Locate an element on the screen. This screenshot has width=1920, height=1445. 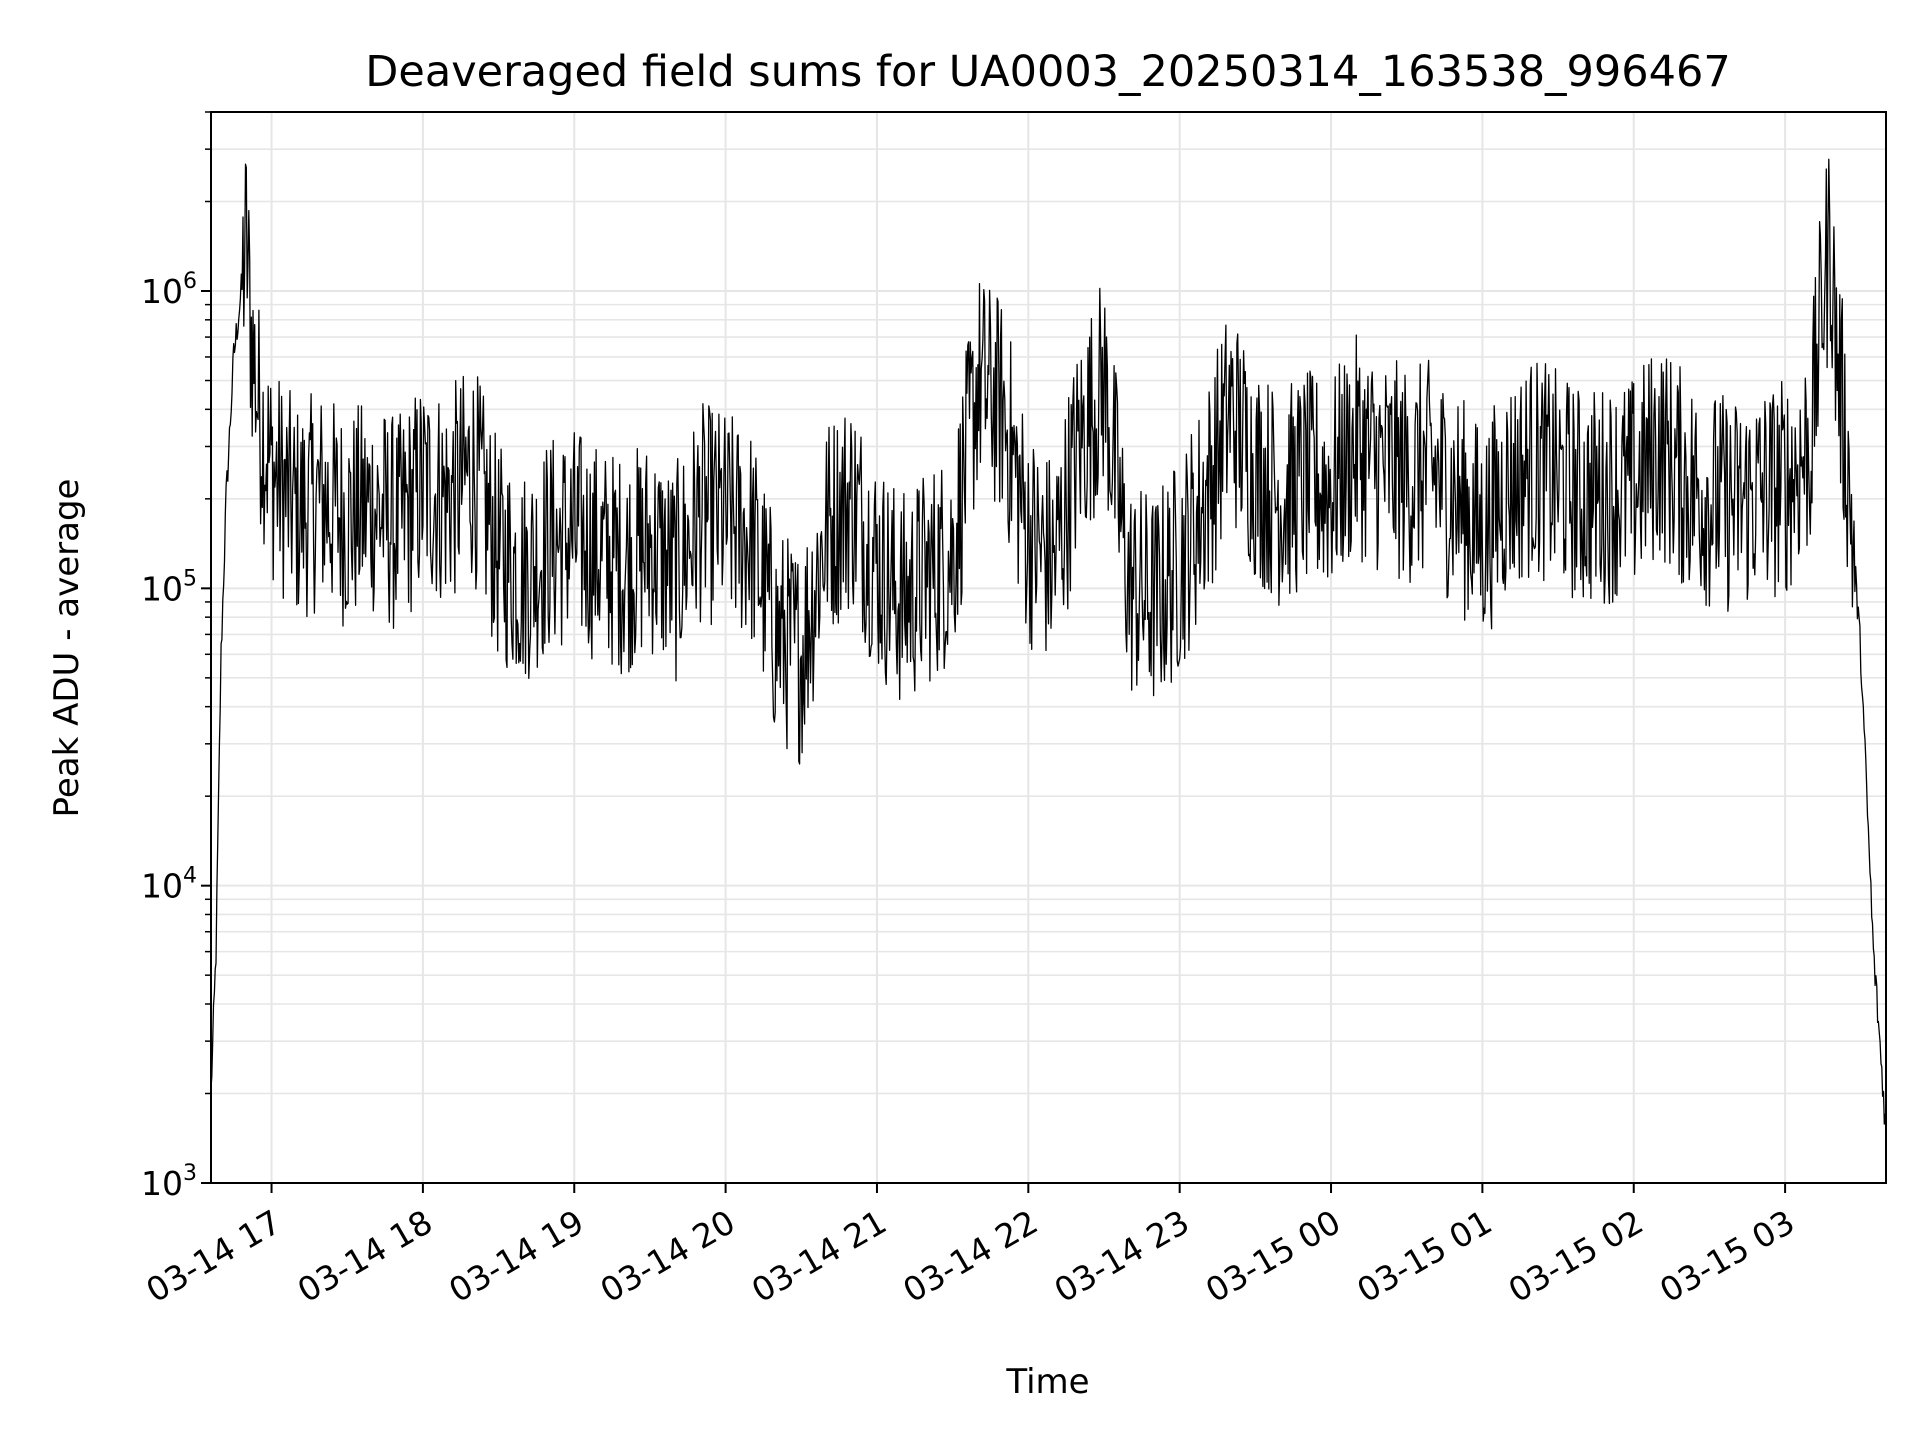
x-axis-label: Time is located at coordinates (1047, 1382).